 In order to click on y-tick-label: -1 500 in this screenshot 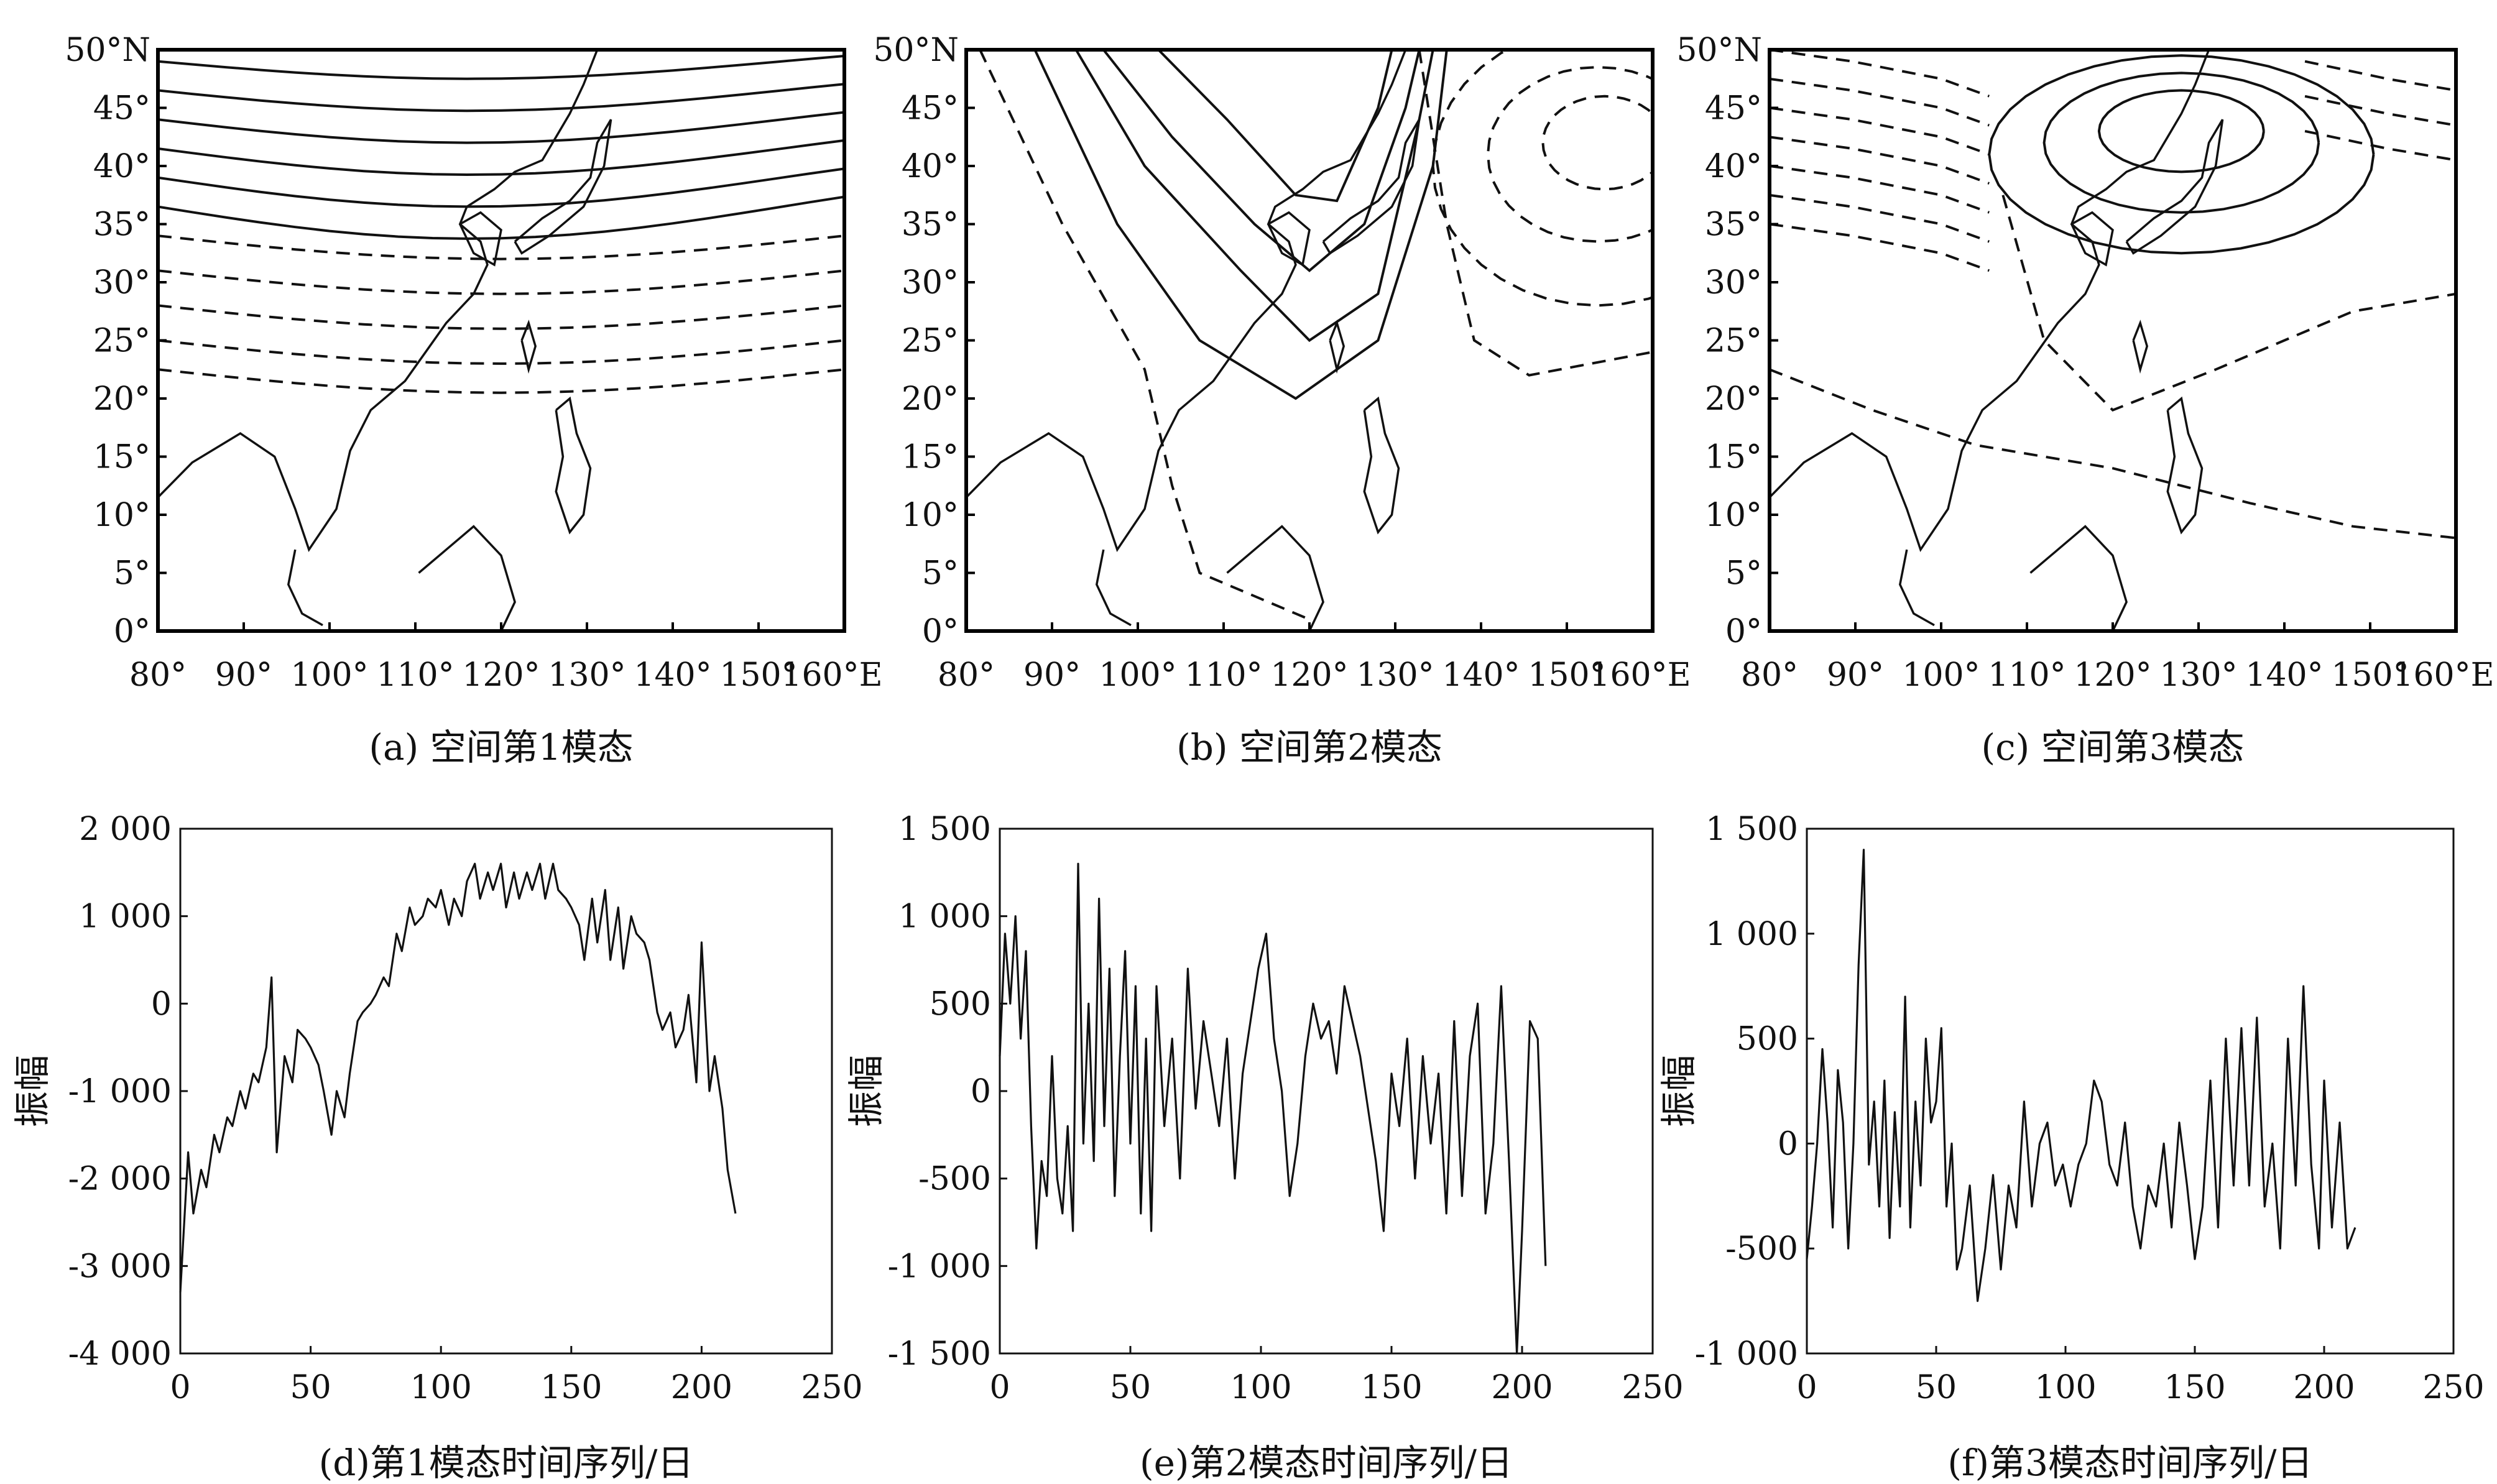, I will do `click(939, 1354)`.